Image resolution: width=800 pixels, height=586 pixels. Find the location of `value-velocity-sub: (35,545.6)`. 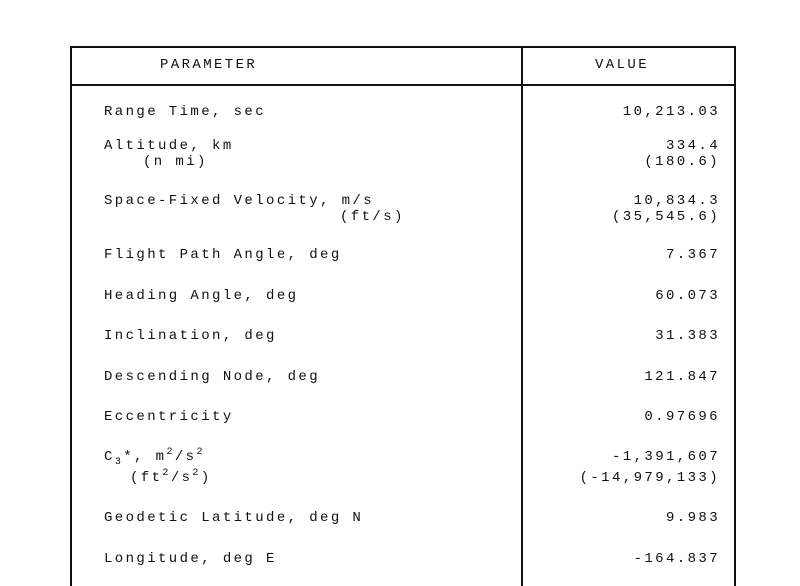

value-velocity-sub: (35,545.6) is located at coordinates (665, 217).